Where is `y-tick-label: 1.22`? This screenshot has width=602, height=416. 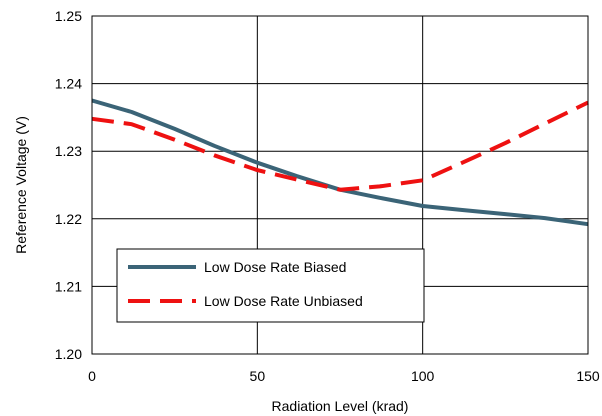 y-tick-label: 1.22 is located at coordinates (68, 219).